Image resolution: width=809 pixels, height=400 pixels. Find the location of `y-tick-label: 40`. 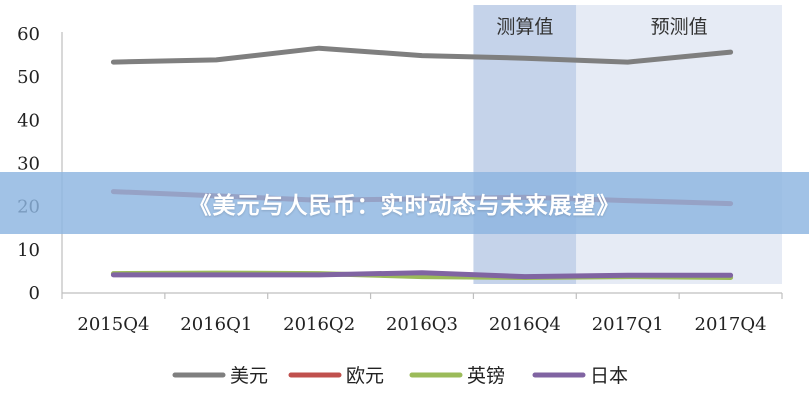

y-tick-label: 40 is located at coordinates (28, 120).